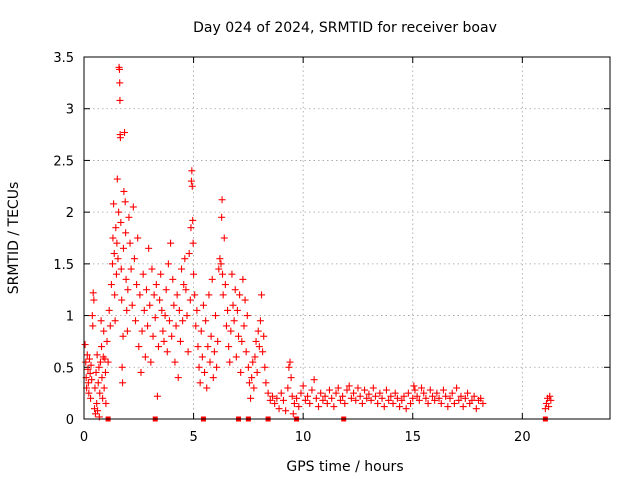 This screenshot has width=640, height=480. I want to click on y-tick-label: 0.5, so click(63, 368).